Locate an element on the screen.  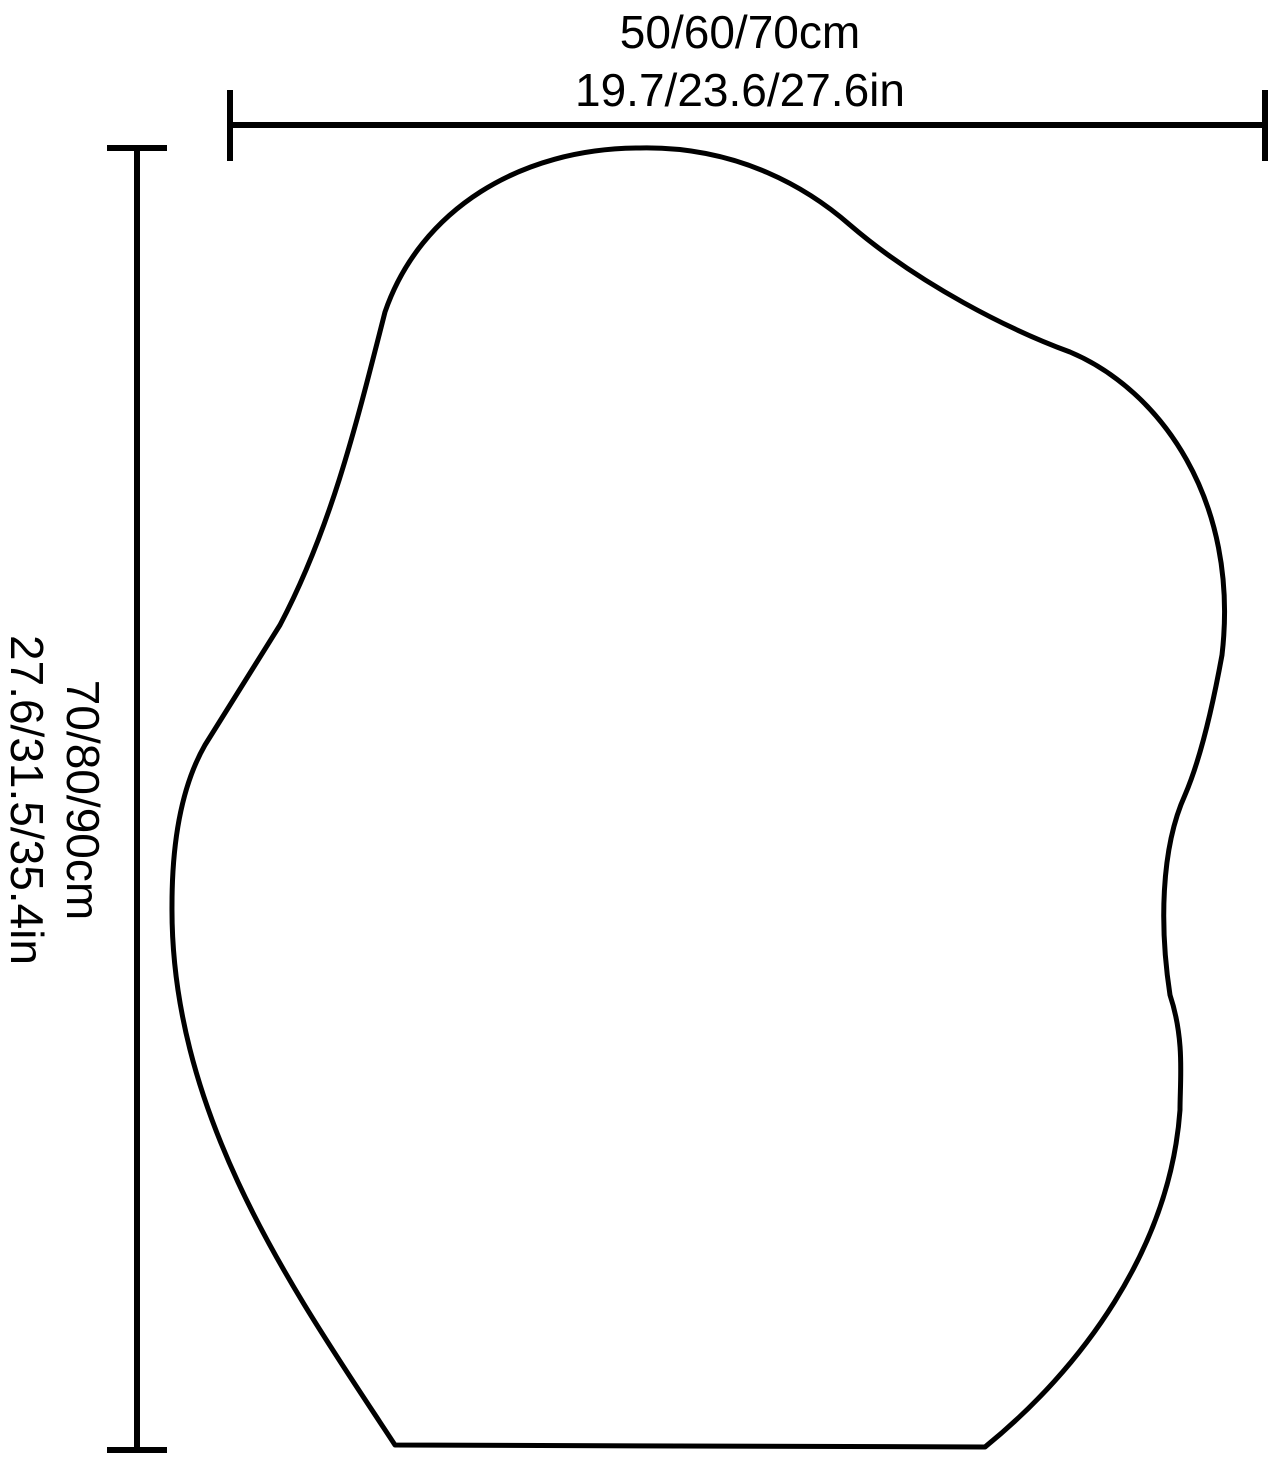
height-label-in: 27.6/31.5/35.4in is located at coordinates (27, 800).